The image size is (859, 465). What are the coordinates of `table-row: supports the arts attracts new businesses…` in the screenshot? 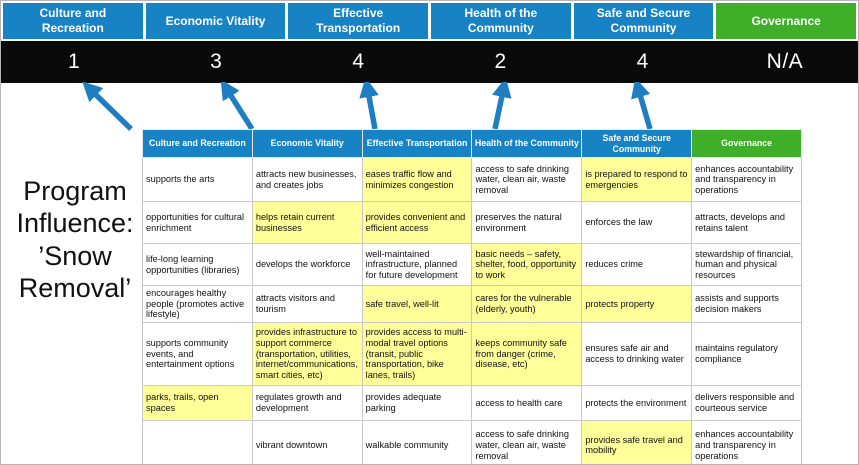 It's located at (472, 180).